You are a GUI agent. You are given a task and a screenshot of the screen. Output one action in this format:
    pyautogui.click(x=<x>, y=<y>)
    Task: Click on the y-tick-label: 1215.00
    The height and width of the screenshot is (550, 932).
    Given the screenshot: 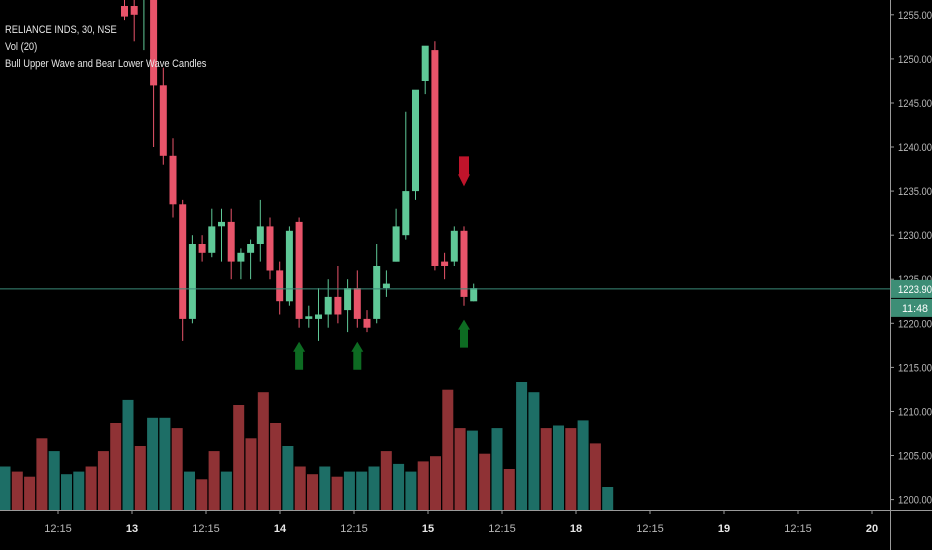 What is the action you would take?
    pyautogui.click(x=915, y=368)
    